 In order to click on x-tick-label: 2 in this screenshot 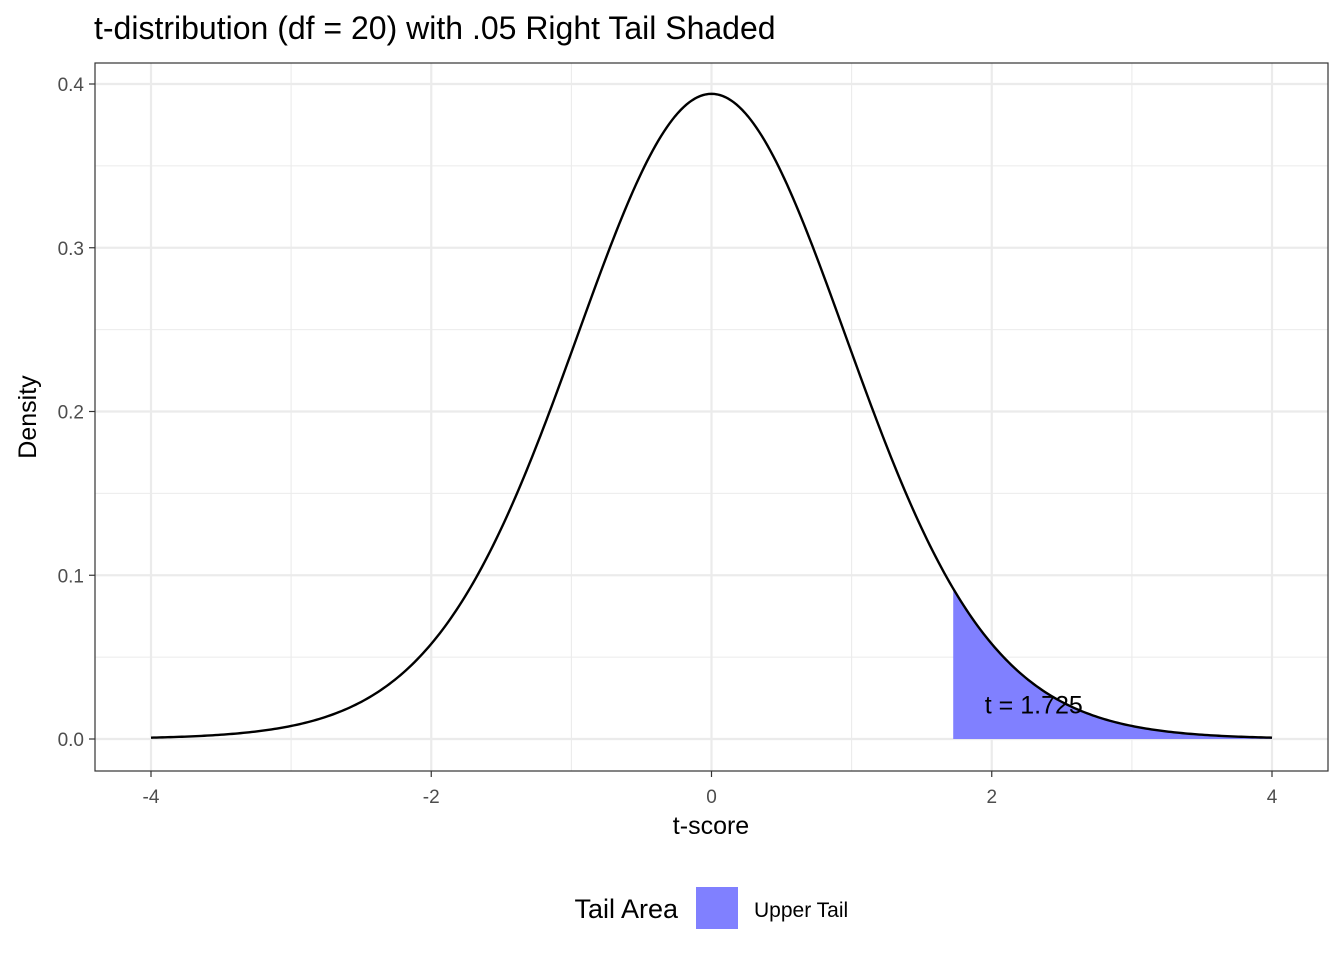, I will do `click(991, 797)`.